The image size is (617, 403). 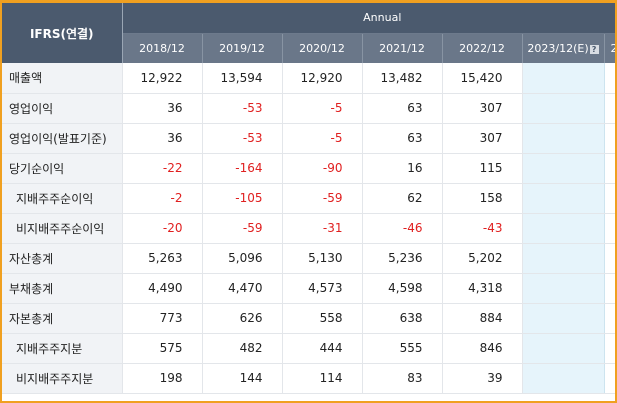 What do you see at coordinates (62, 138) in the screenshot?
I see `row-label: 영업이익(발표기준)` at bounding box center [62, 138].